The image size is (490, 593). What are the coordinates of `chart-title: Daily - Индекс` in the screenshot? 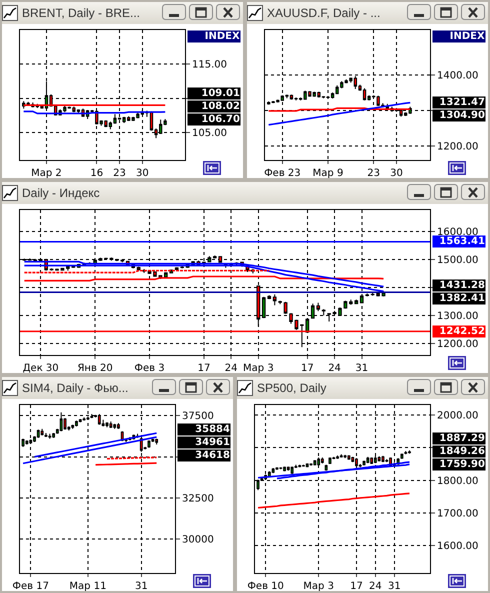 It's located at (61, 193).